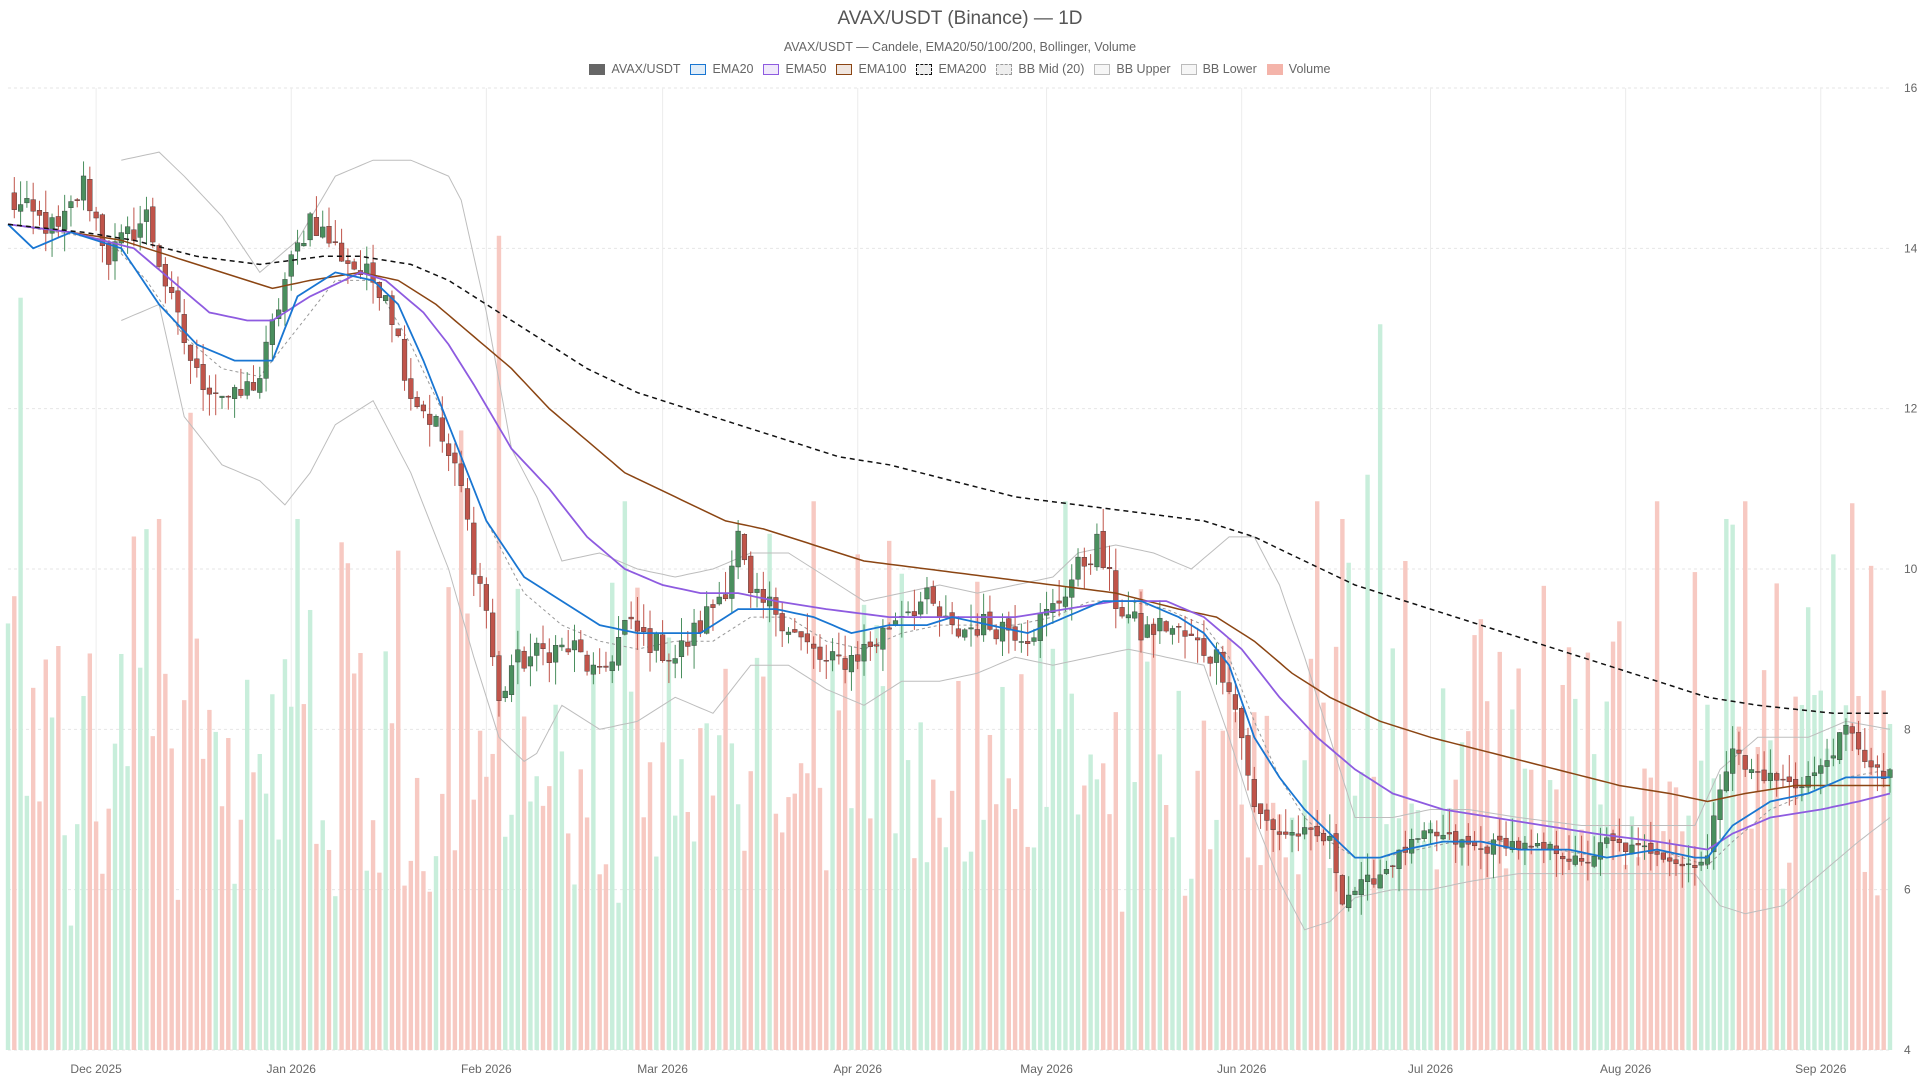 The image size is (1920, 1080). I want to click on legend-item: EMA50, so click(794, 69).